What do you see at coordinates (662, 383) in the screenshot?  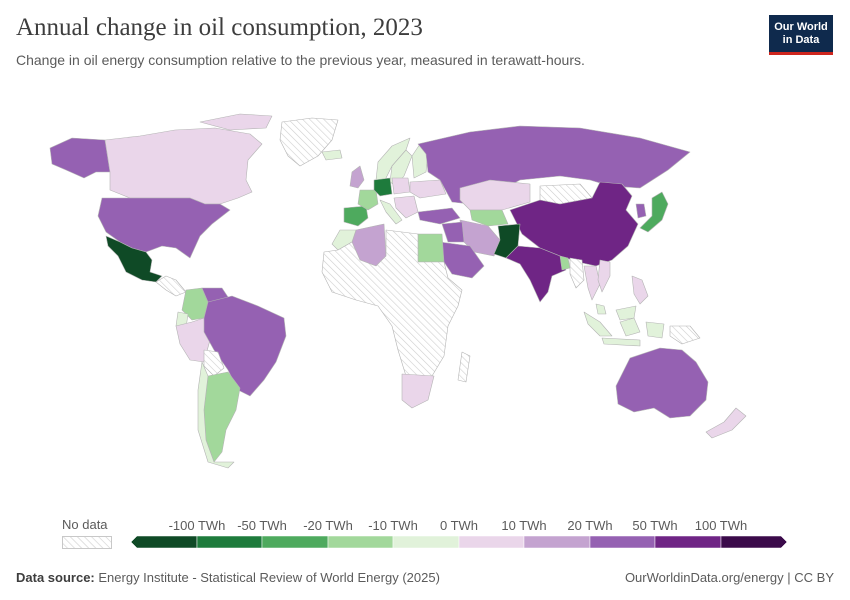 I see `region-australia` at bounding box center [662, 383].